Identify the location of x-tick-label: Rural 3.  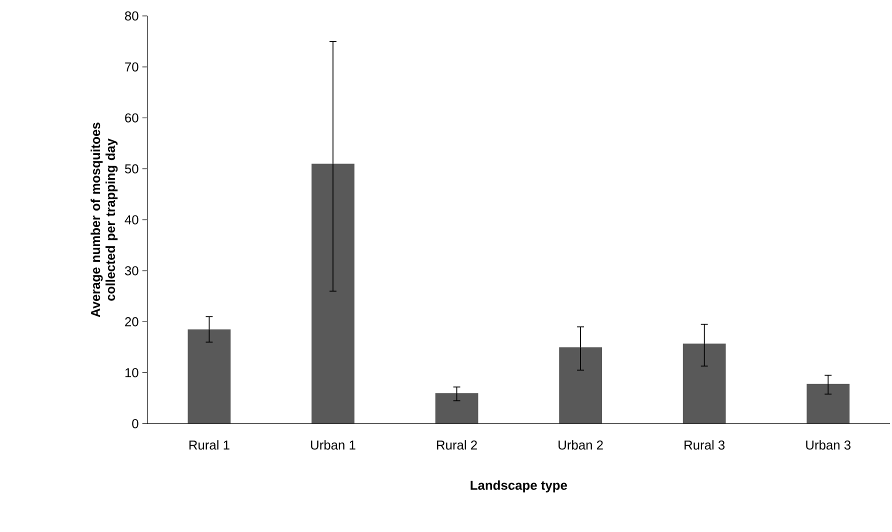
(704, 445).